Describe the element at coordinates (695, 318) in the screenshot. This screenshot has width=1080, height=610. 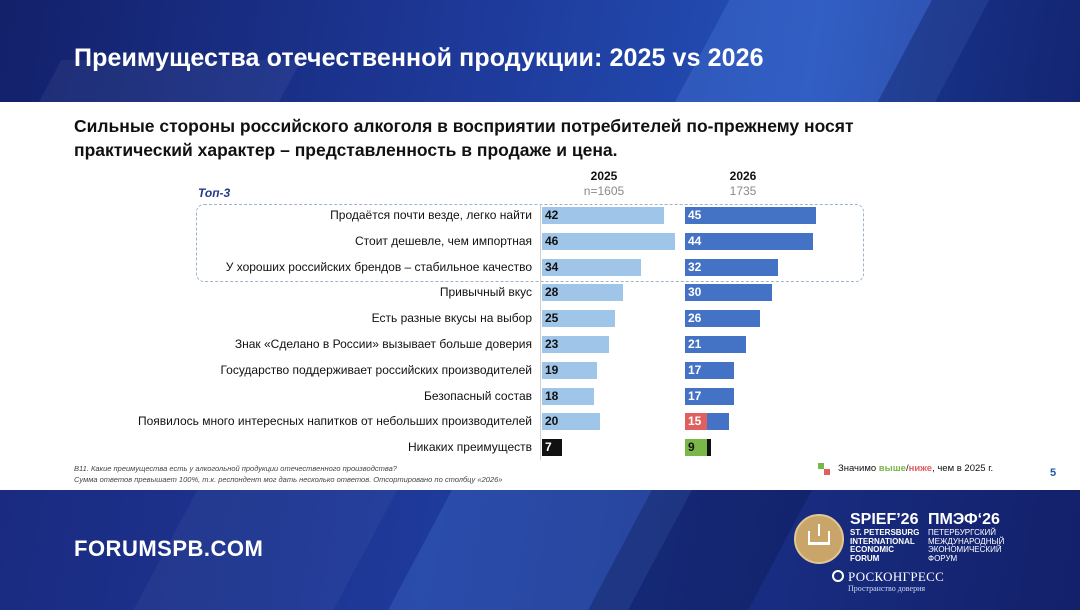
I see `data-label: 26` at that location.